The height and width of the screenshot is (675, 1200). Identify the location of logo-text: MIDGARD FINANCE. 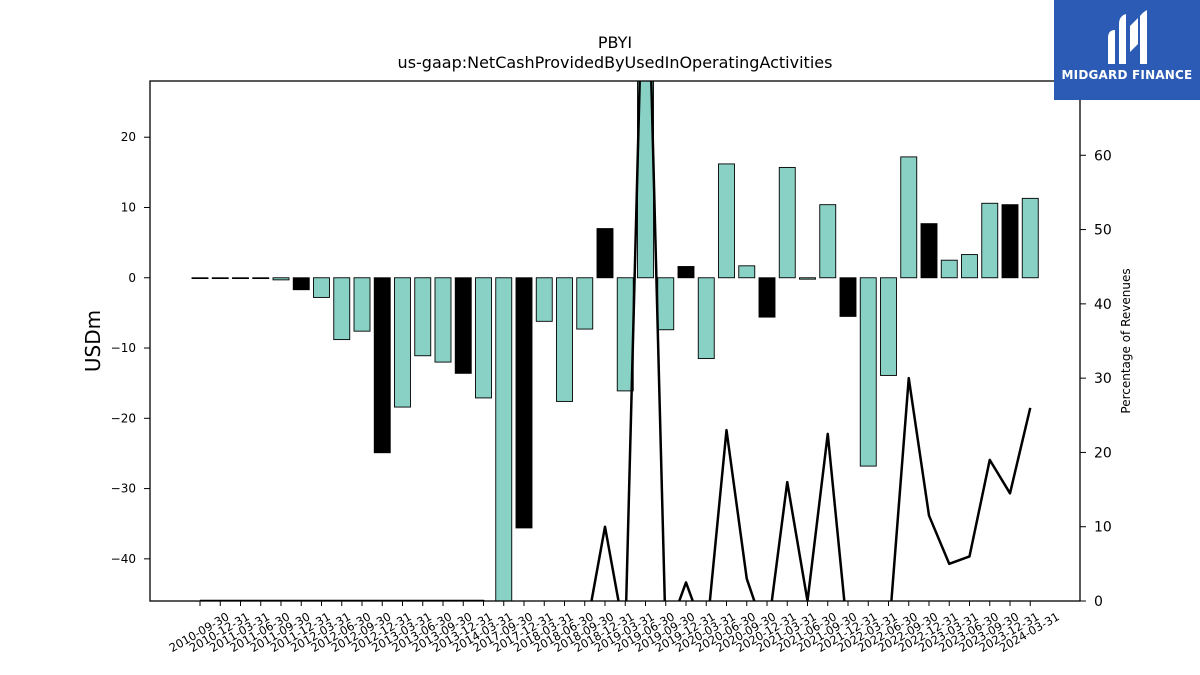
(1127, 75).